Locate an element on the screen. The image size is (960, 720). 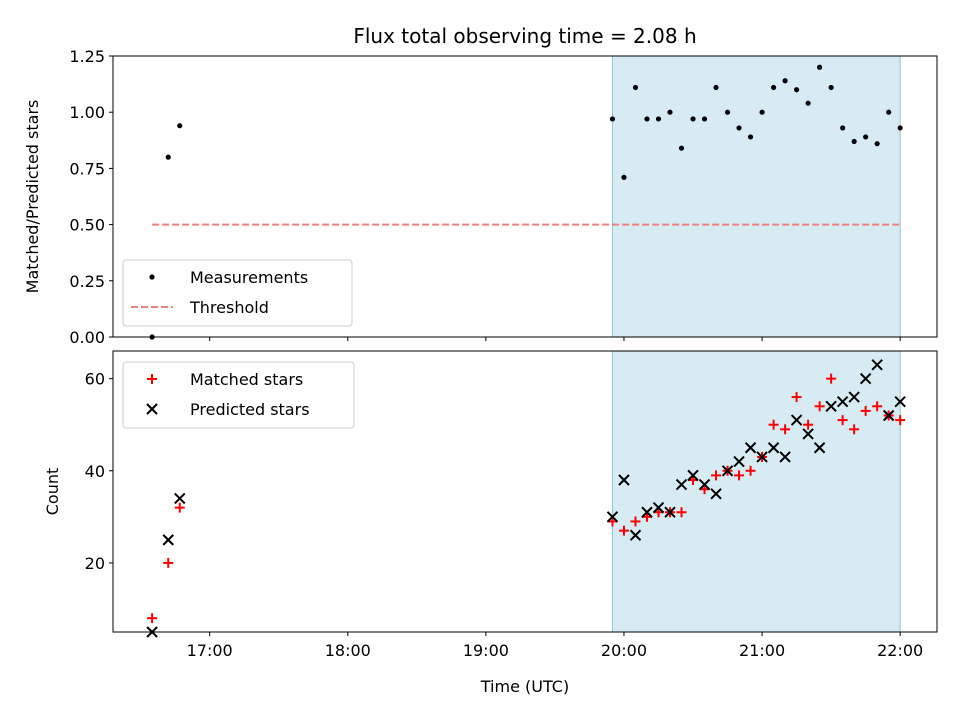
y-tick-label: 0.25 is located at coordinates (87, 281).